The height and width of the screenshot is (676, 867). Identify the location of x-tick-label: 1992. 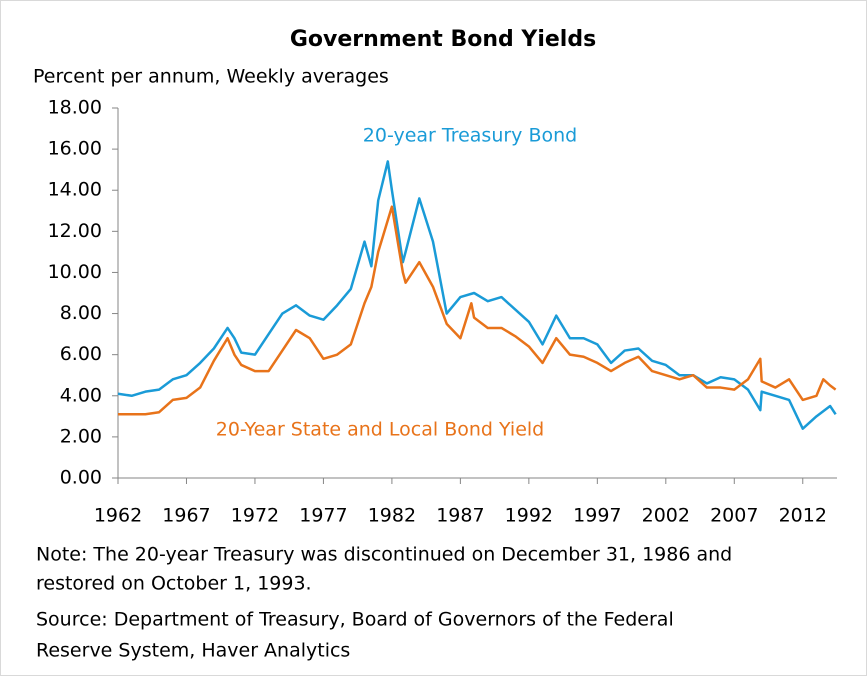
(529, 516).